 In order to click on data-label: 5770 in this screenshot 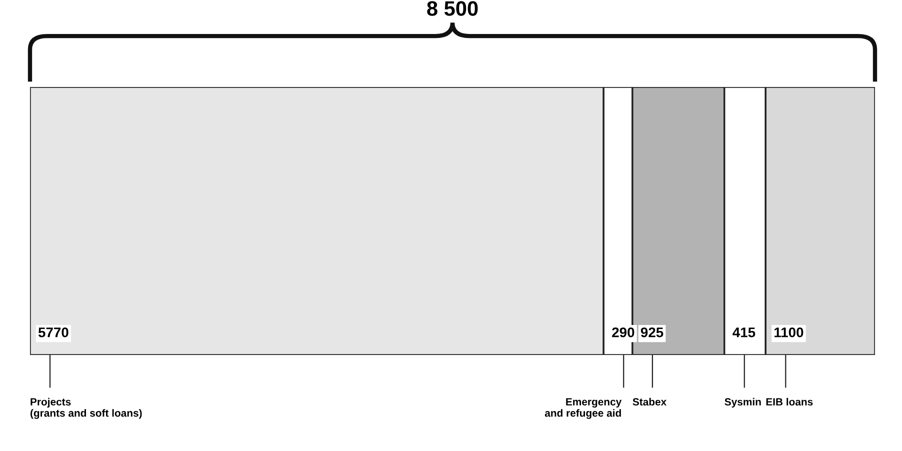, I will do `click(53, 332)`.